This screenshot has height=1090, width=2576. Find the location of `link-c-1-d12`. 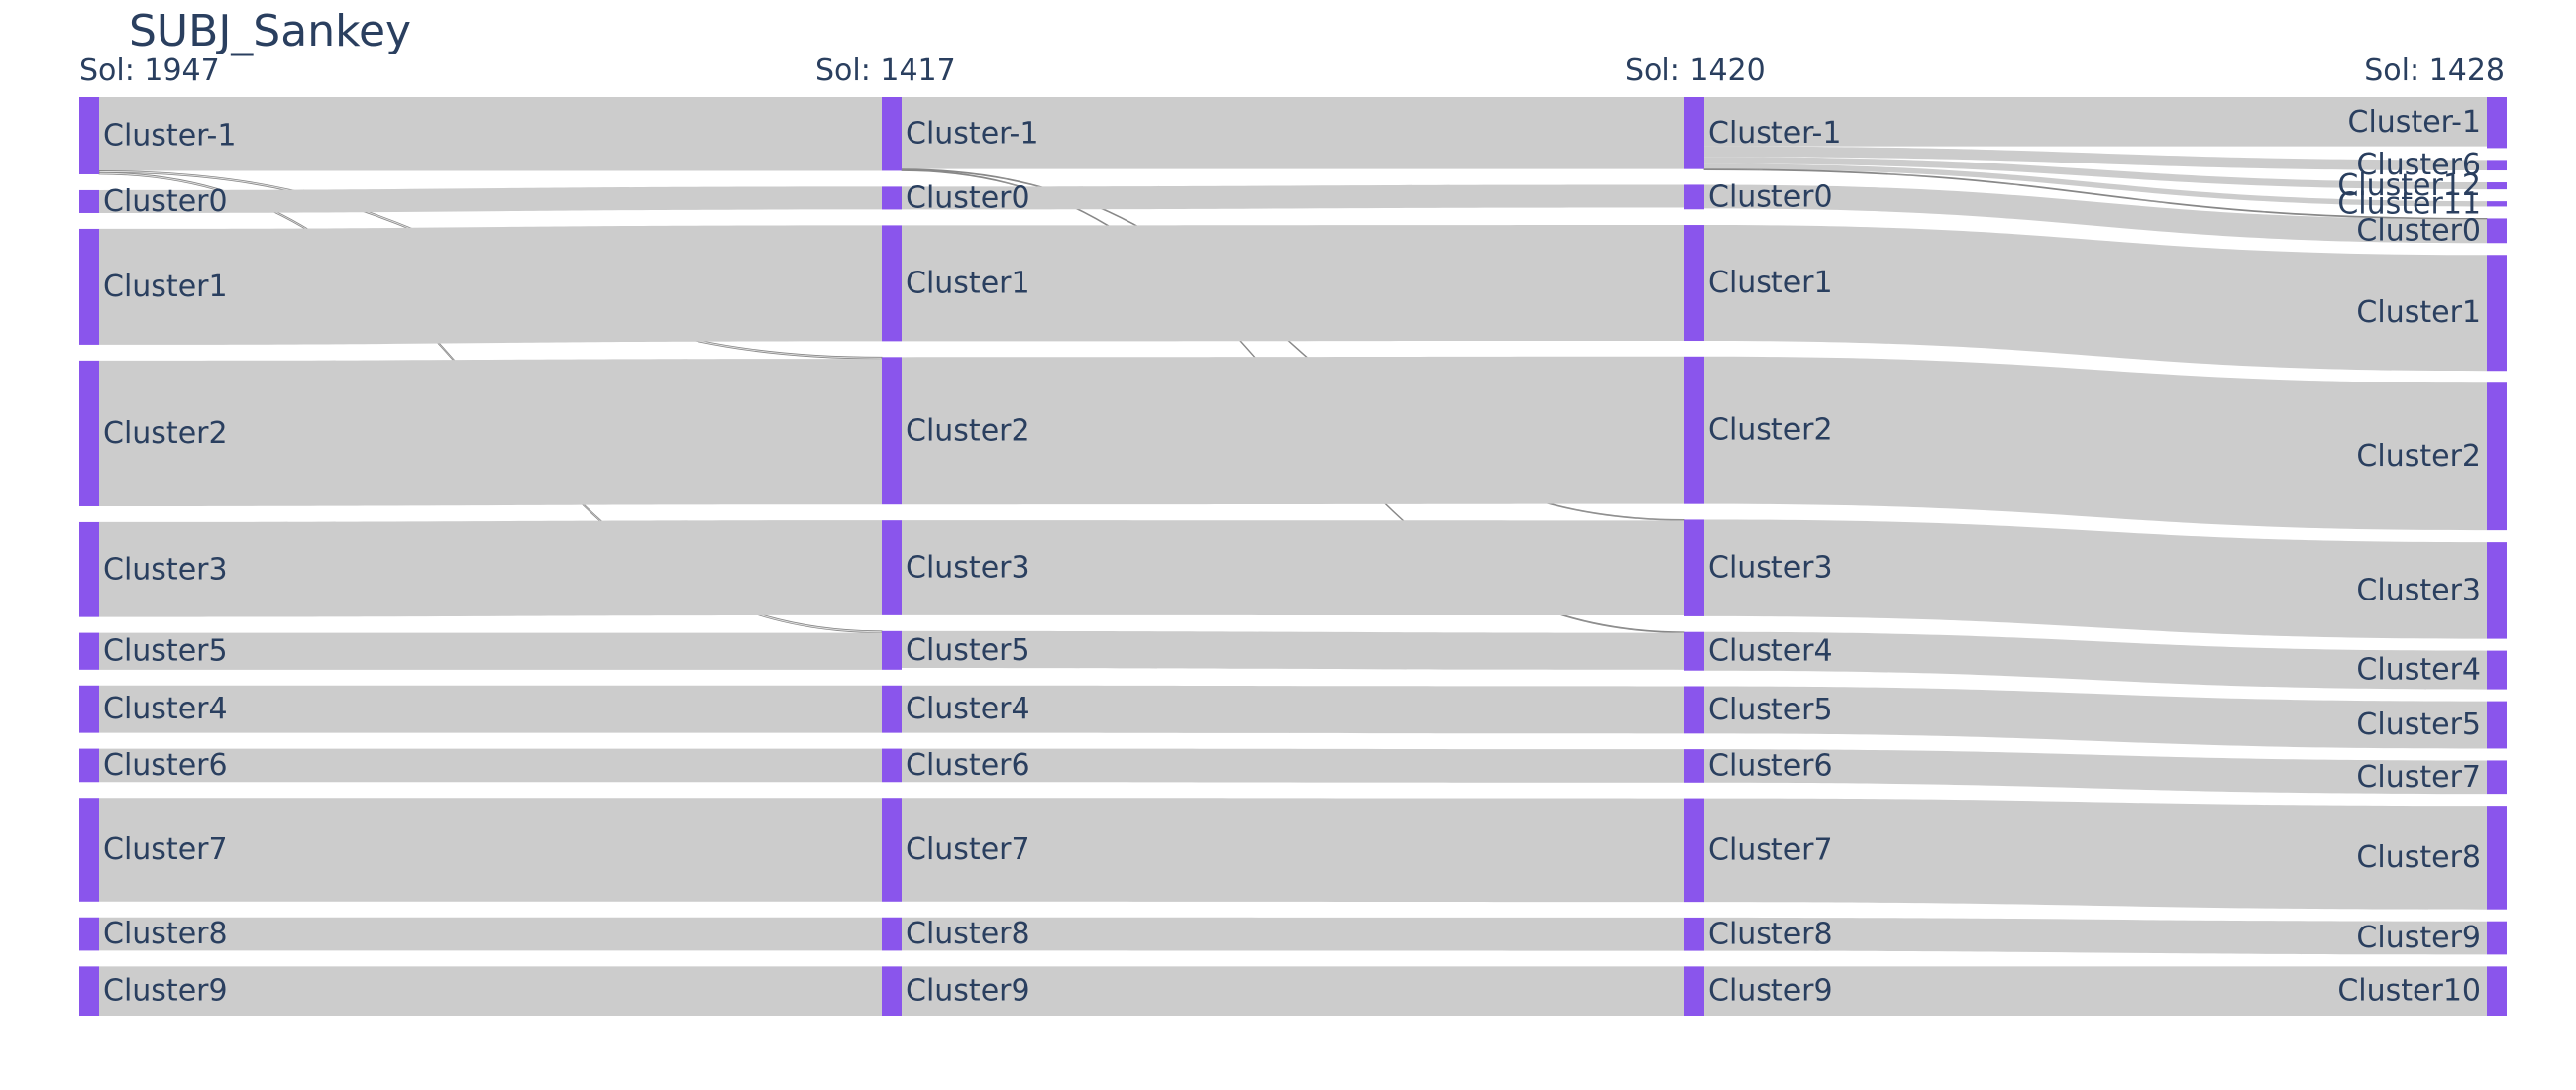

link-c-1-d12 is located at coordinates (2095, 173).